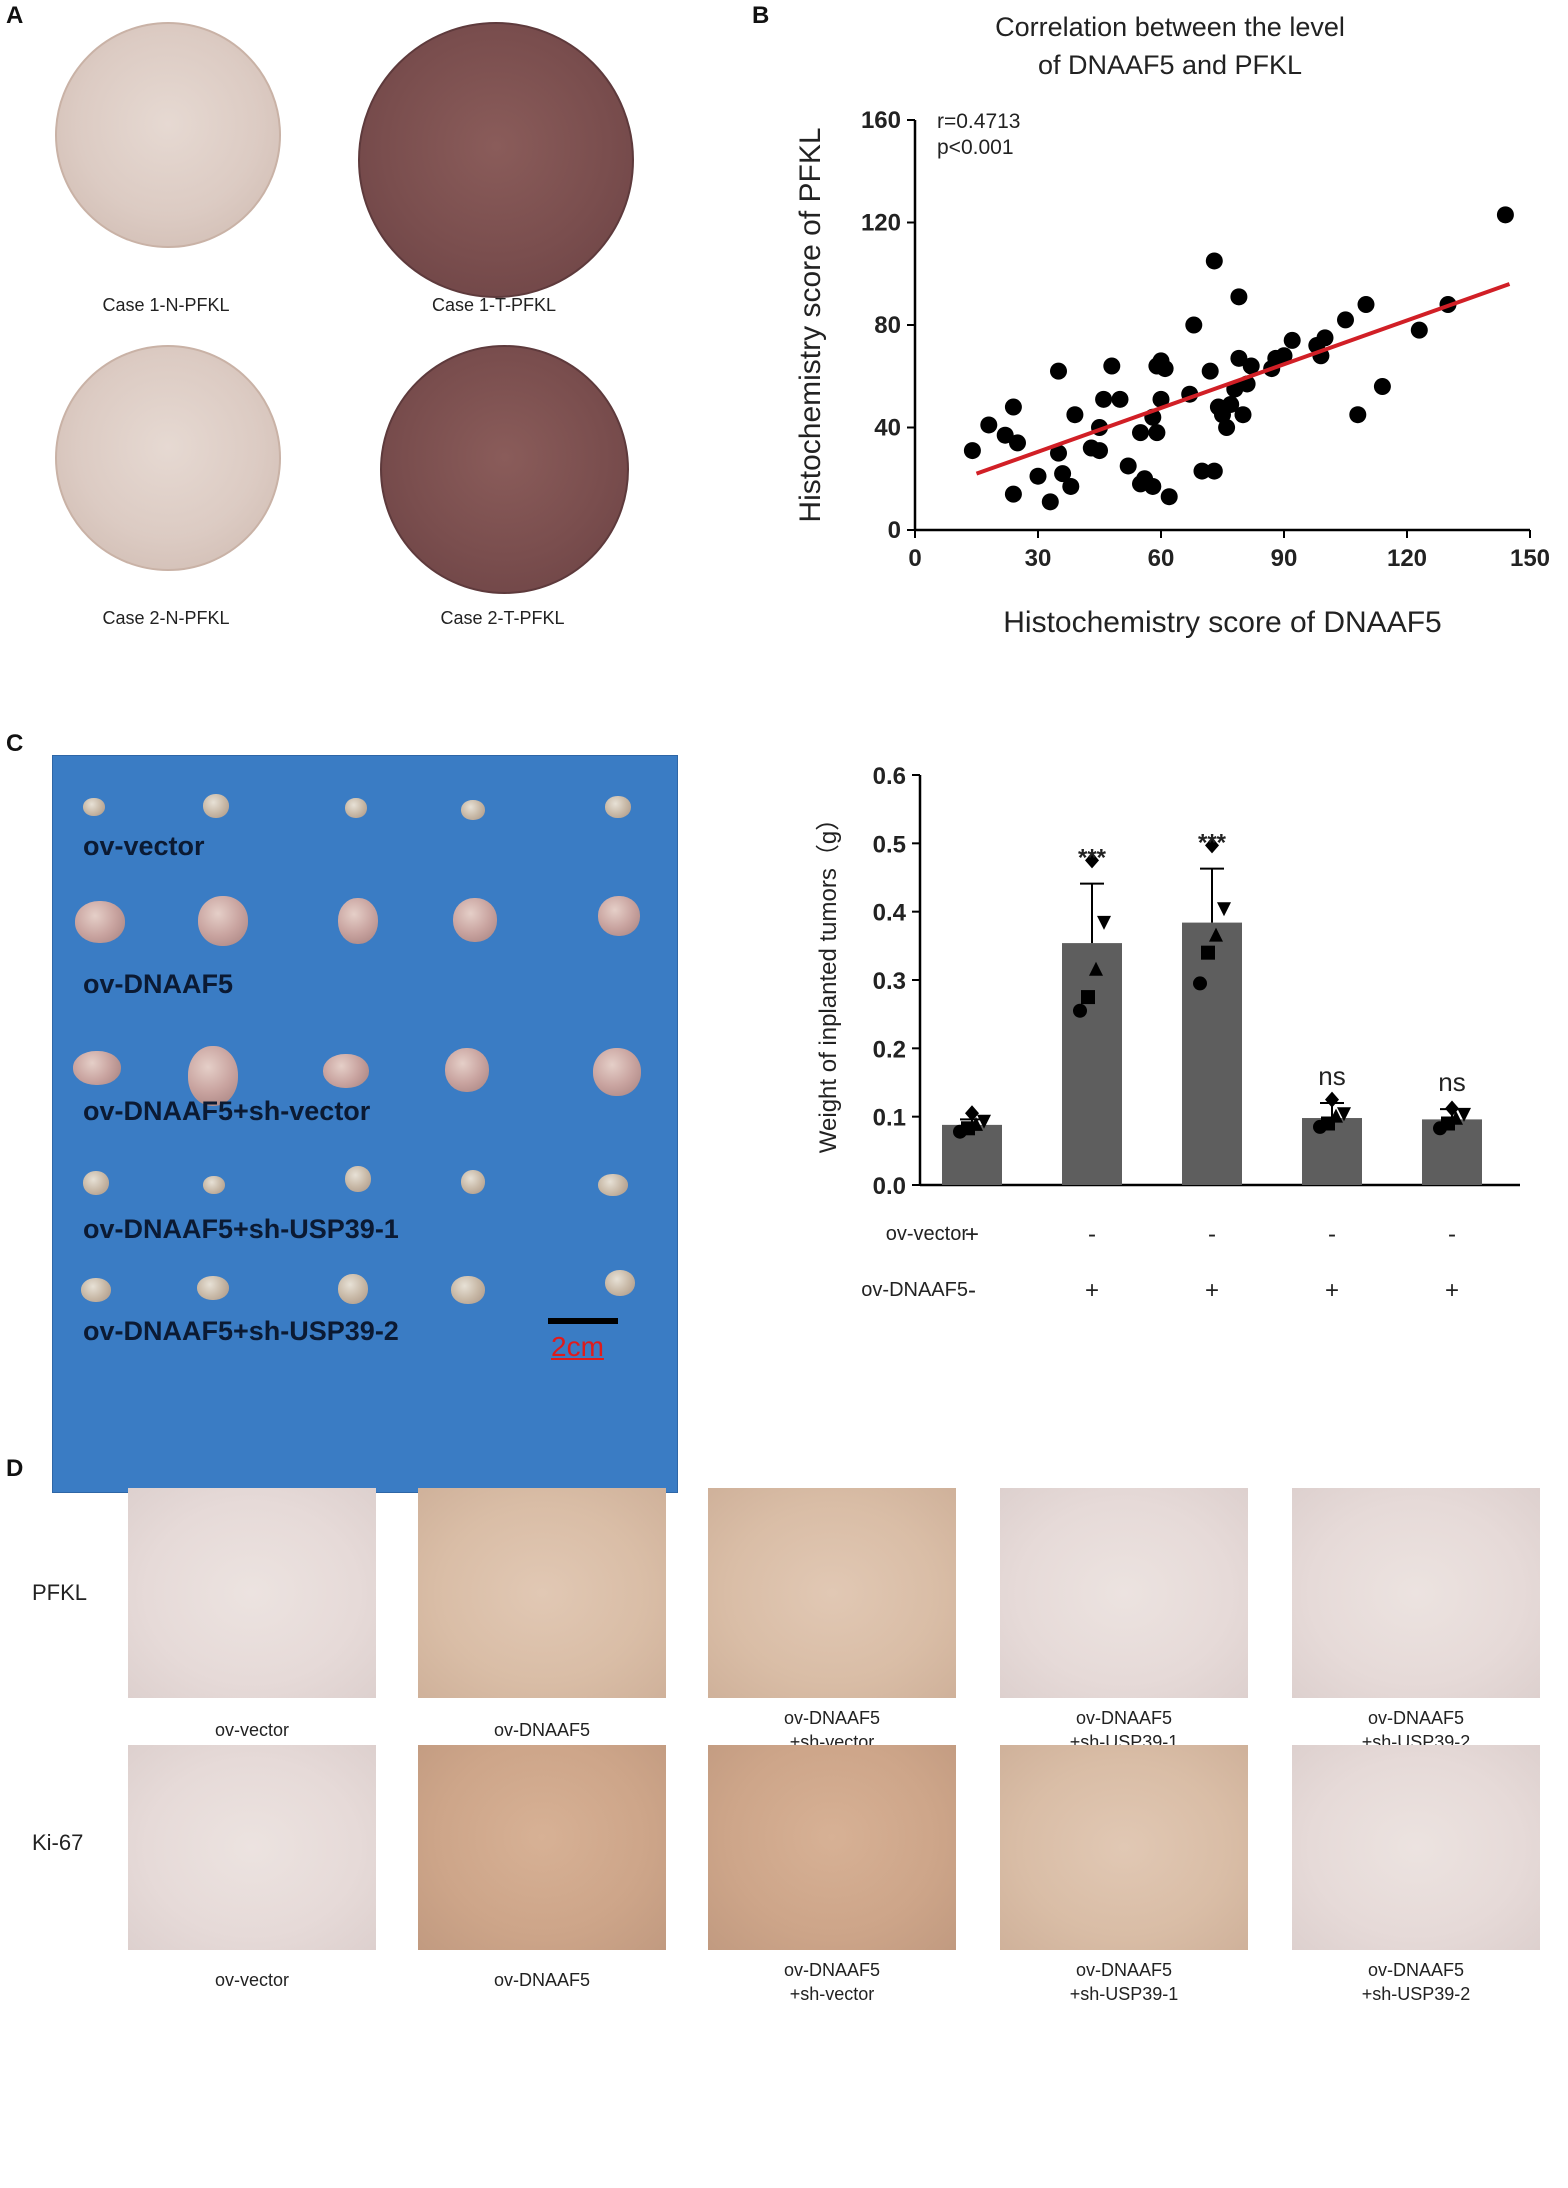 The width and height of the screenshot is (1568, 2188). Describe the element at coordinates (887, 428) in the screenshot. I see `y-tick-label: 40` at that location.